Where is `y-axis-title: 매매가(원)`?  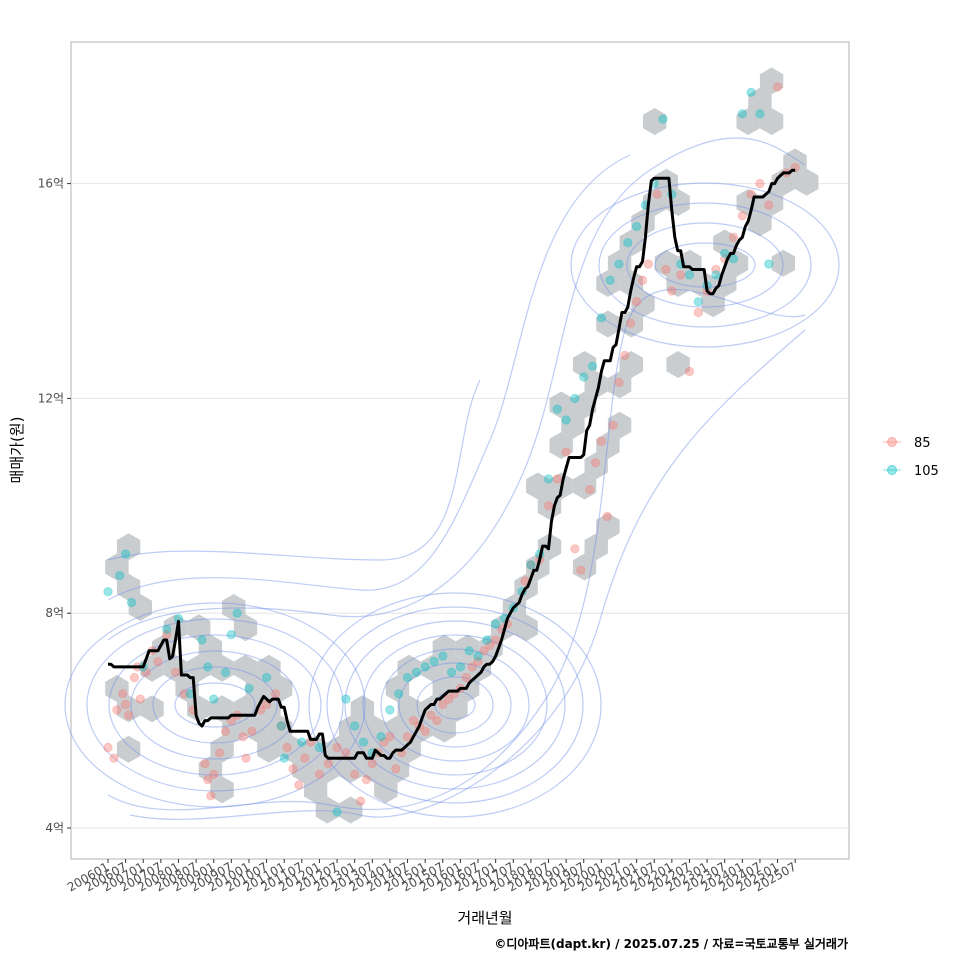
y-axis-title: 매매가(원) is located at coordinates (17, 450).